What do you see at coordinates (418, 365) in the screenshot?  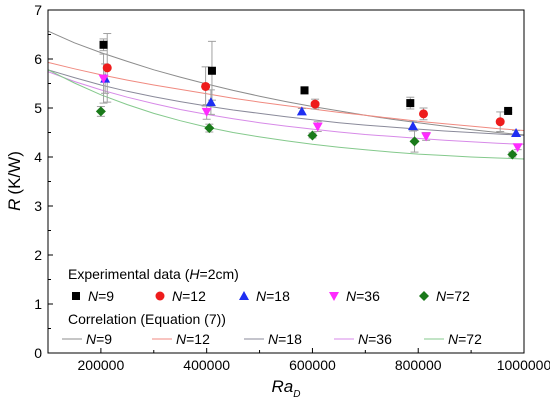 I see `x-tick-label: 800000` at bounding box center [418, 365].